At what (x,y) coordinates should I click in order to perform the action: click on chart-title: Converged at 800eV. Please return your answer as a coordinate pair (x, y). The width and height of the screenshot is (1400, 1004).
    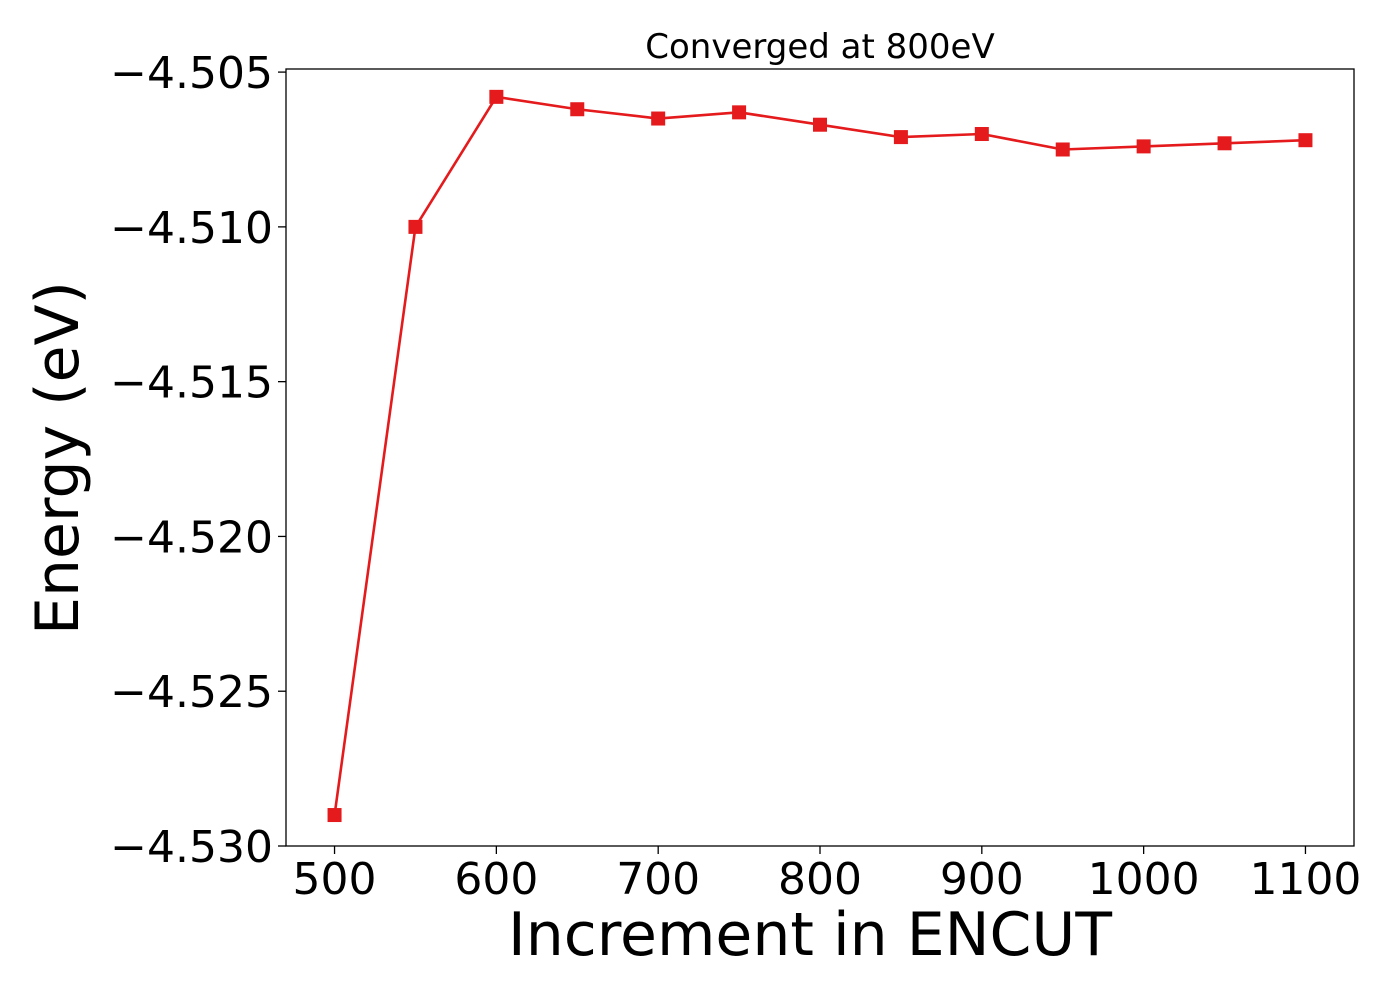
    Looking at the image, I should click on (819, 47).